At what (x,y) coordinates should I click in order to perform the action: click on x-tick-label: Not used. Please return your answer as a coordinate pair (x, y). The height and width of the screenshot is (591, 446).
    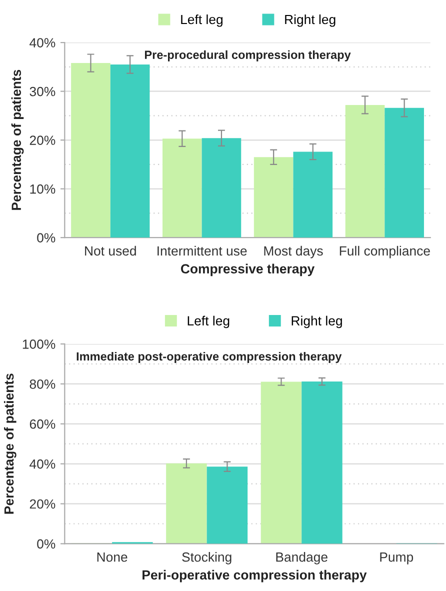
    Looking at the image, I should click on (110, 251).